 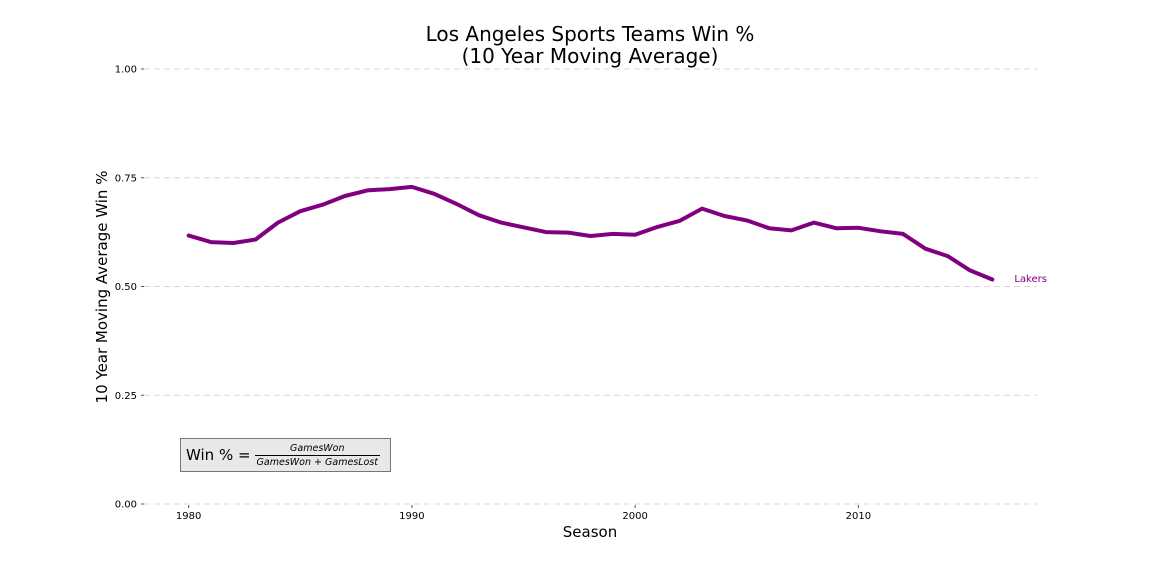 I want to click on formula-numerator: GamesWon, so click(x=317, y=448).